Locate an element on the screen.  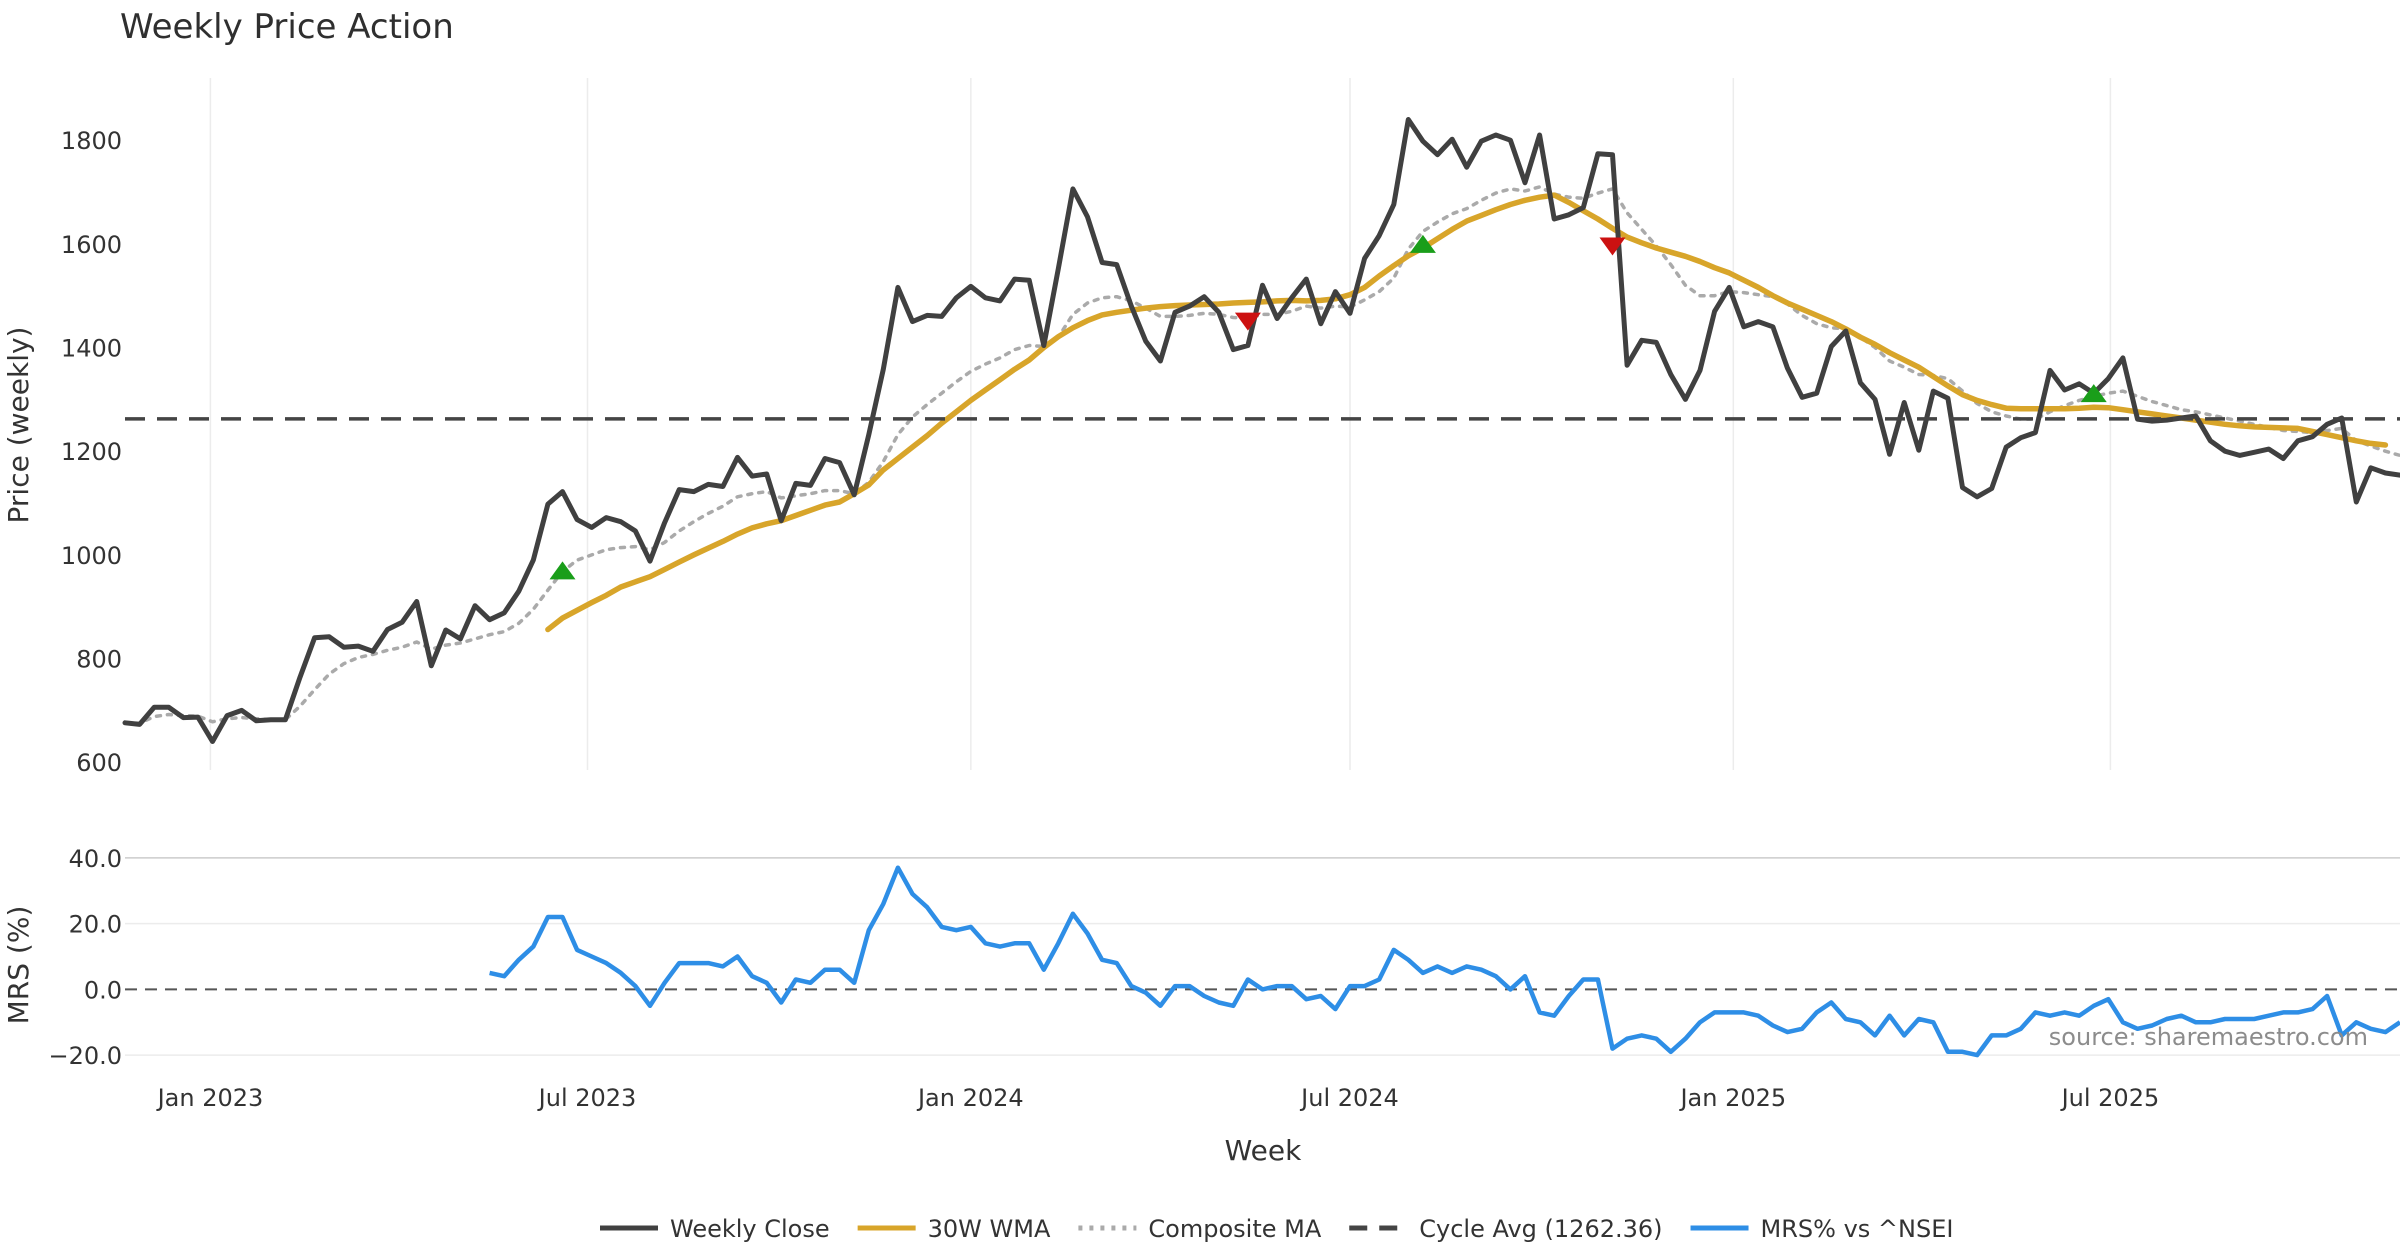
mrs-y-tick-label: 0.0 is located at coordinates (103, 990).